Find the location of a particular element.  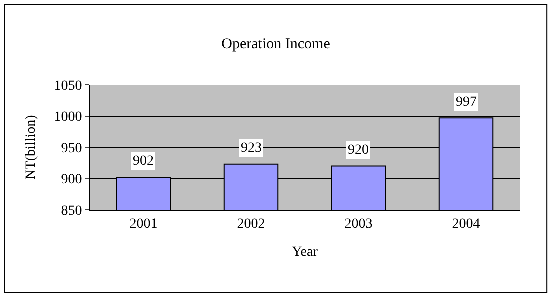

y-tick-label: 900 is located at coordinates (71, 180).